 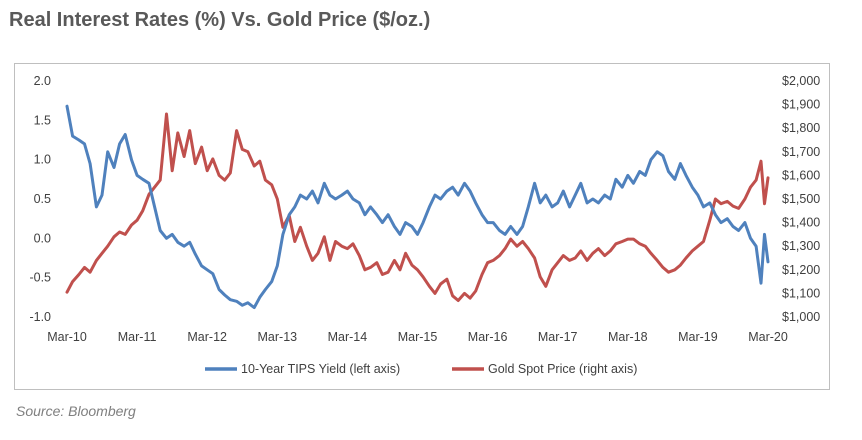 I want to click on x-axis-tick-label: Mar-13, so click(x=278, y=337).